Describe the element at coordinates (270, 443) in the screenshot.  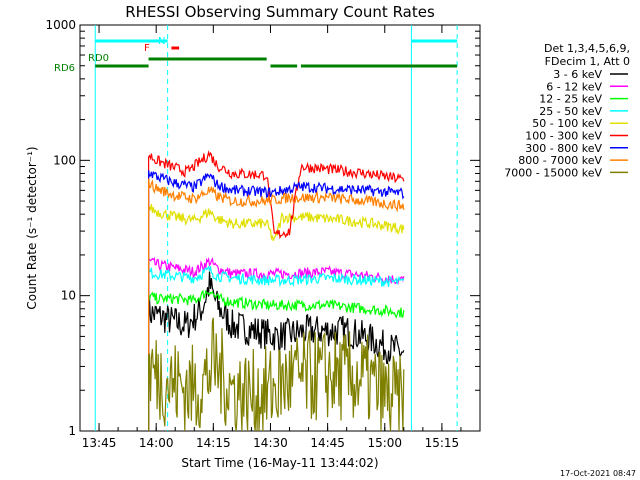
I see `x-tick-label-3: 14:30` at that location.